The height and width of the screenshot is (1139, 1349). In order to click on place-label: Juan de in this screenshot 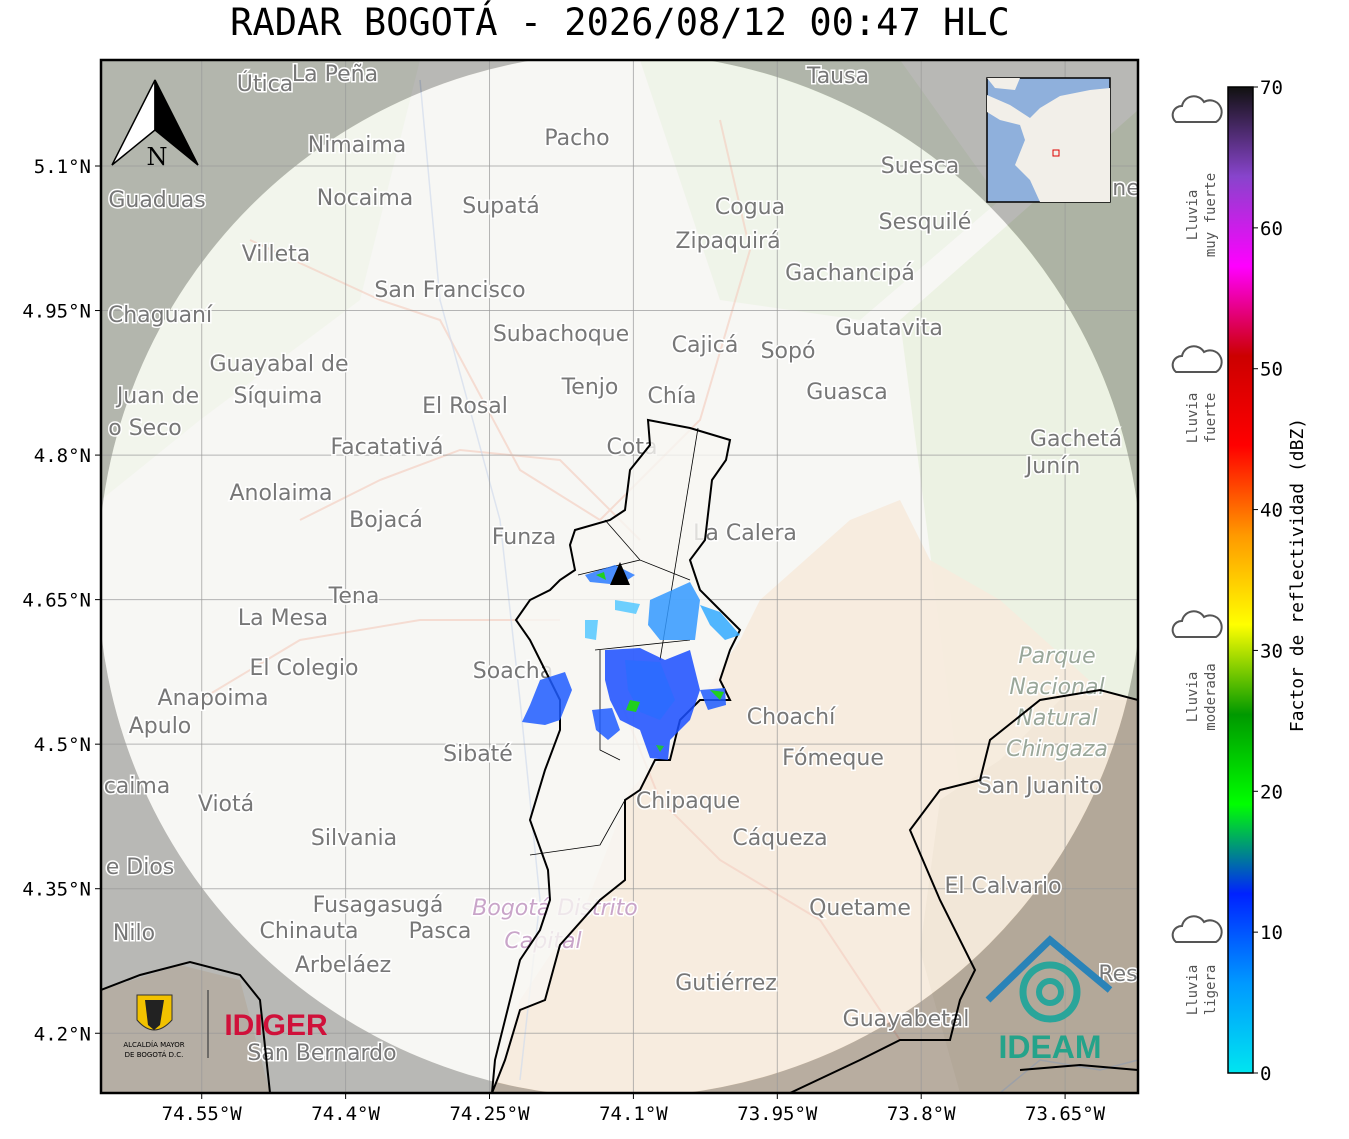, I will do `click(157, 396)`.